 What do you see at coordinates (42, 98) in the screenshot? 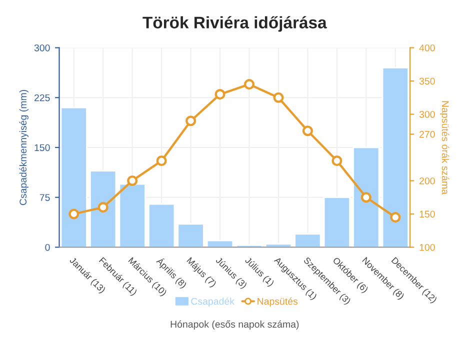
I see `y-tick-label: 225` at bounding box center [42, 98].